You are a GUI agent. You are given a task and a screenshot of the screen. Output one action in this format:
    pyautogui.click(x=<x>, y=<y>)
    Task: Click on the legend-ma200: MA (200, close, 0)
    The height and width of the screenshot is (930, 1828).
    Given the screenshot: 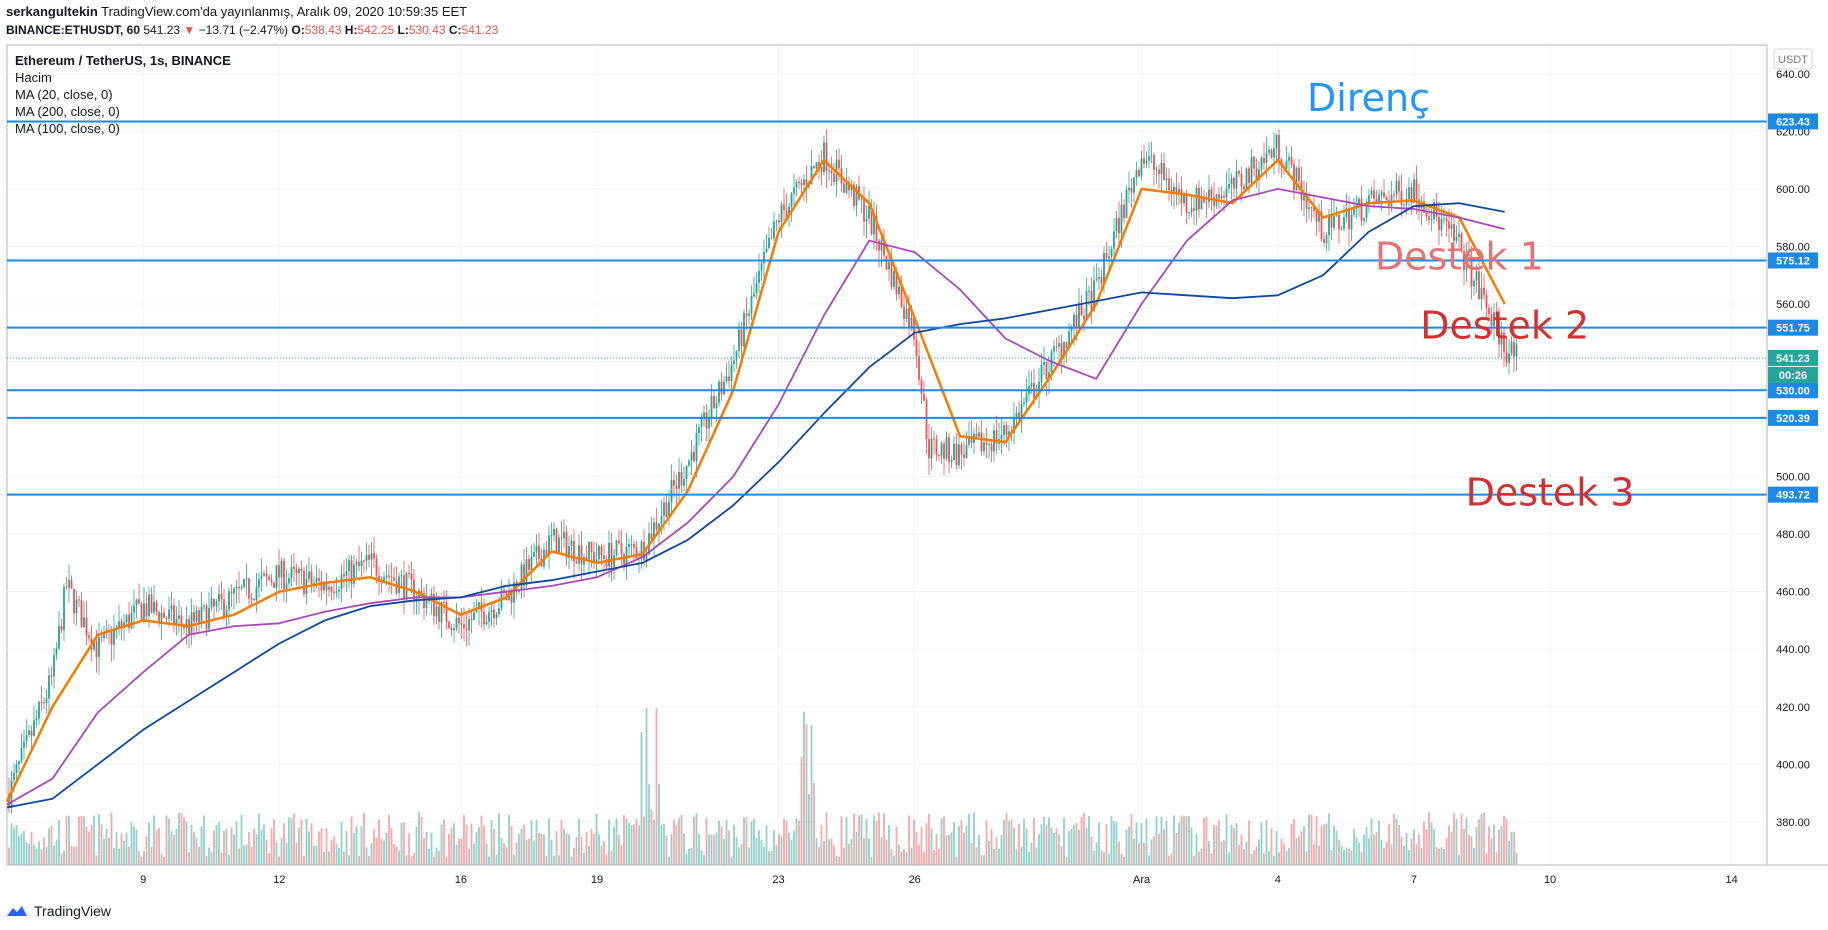 What is the action you would take?
    pyautogui.click(x=67, y=111)
    